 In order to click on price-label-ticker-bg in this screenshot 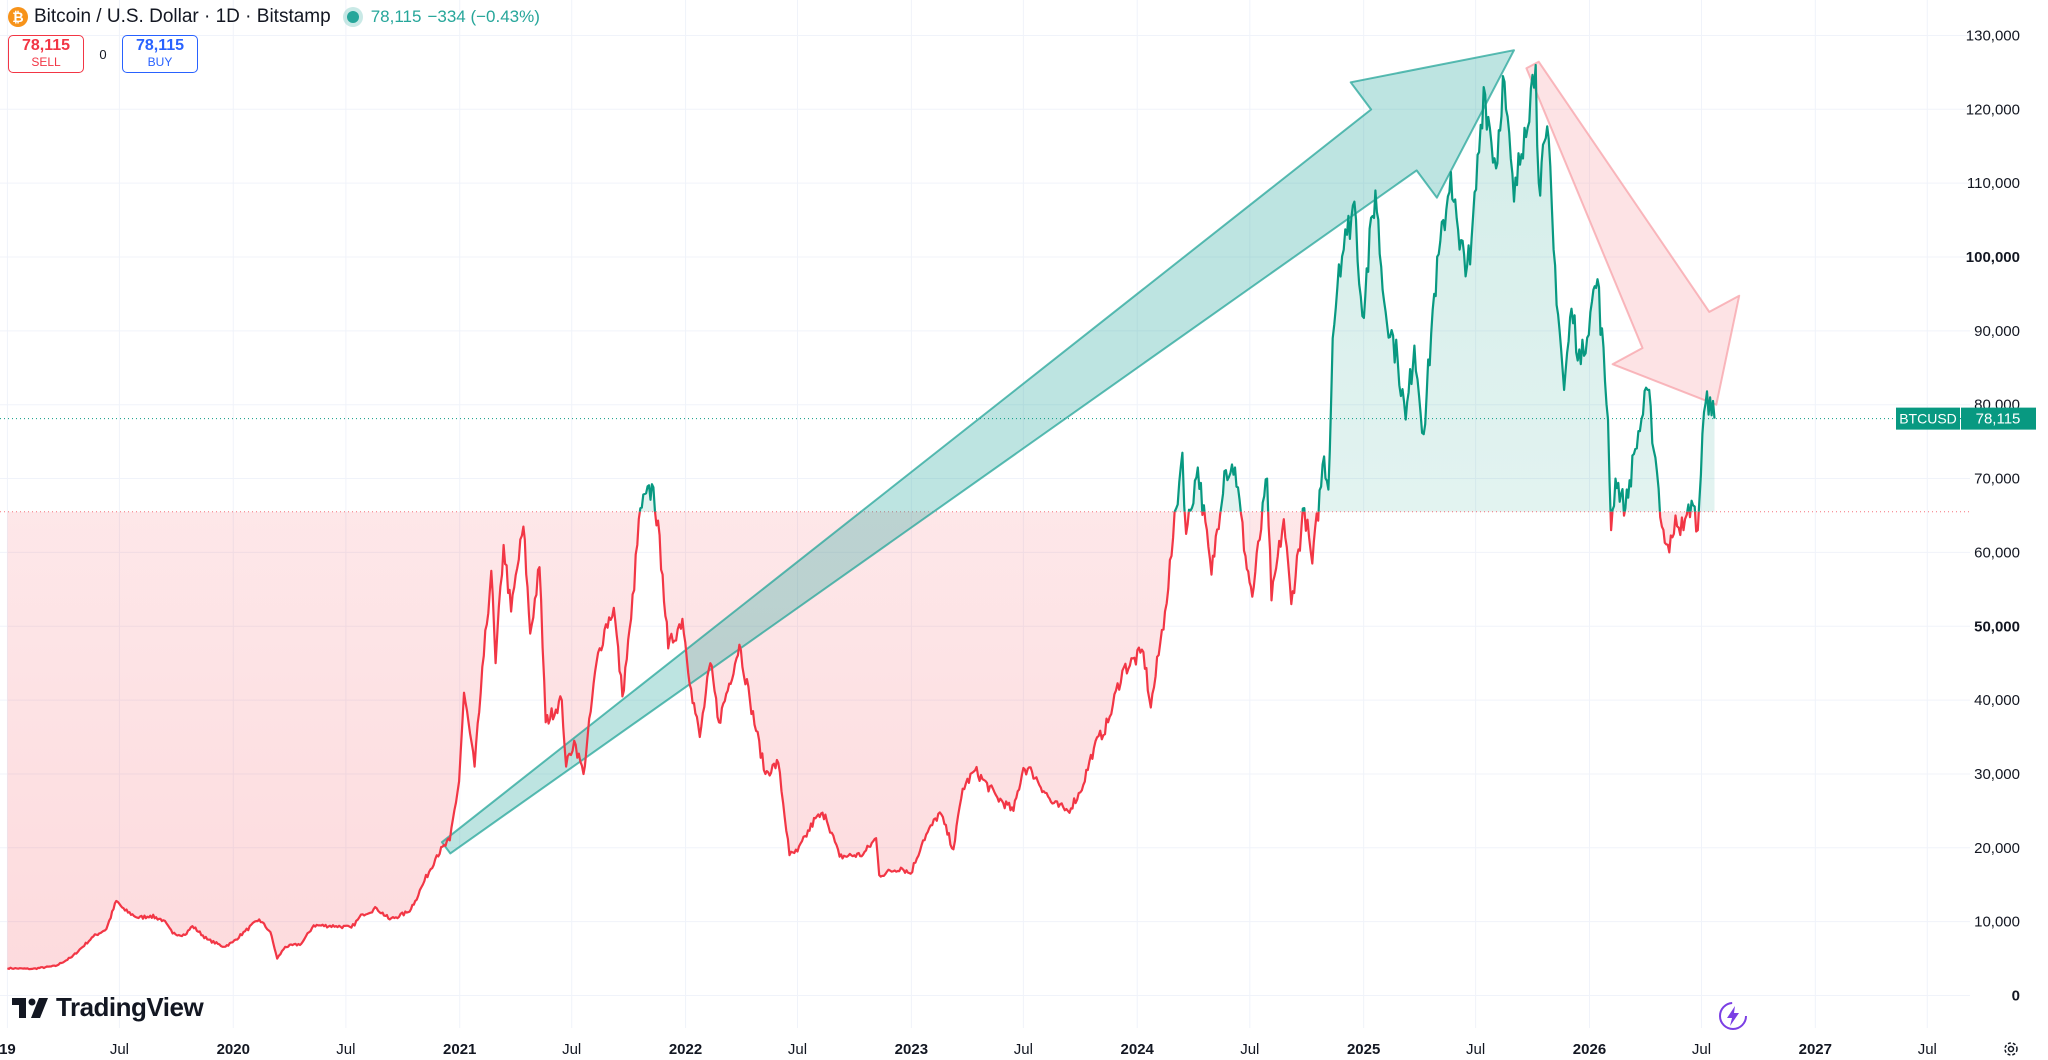, I will do `click(1928, 418)`.